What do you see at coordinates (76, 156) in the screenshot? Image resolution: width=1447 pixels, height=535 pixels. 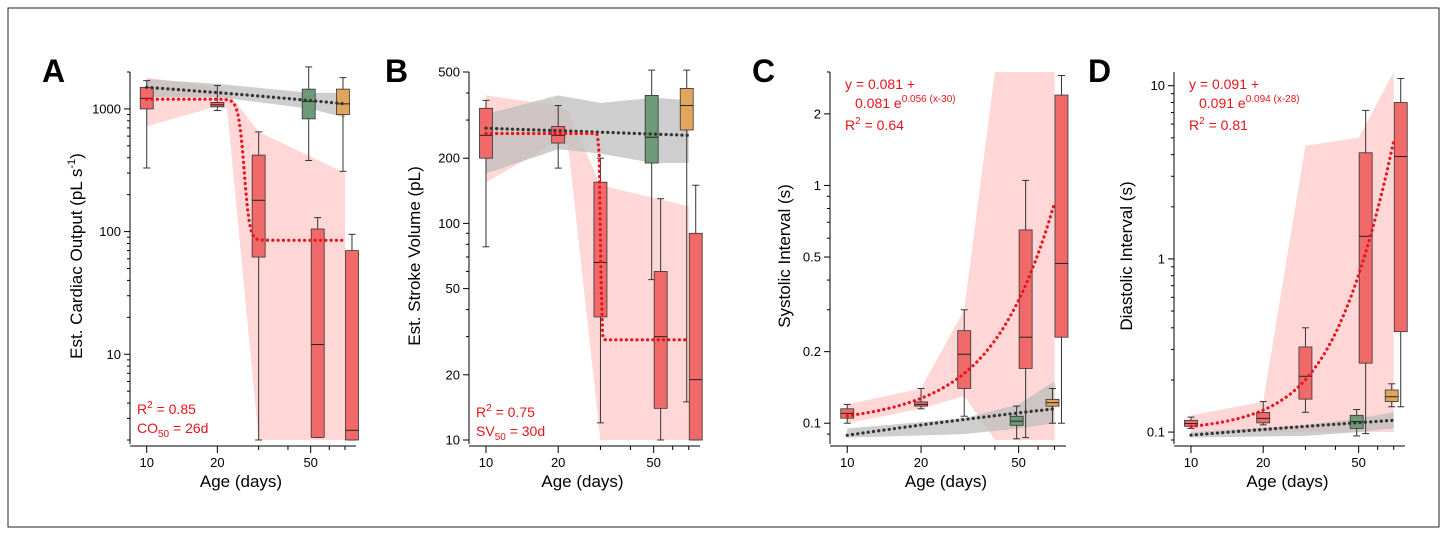 I see `panel-a-y-axis-label-end: )` at bounding box center [76, 156].